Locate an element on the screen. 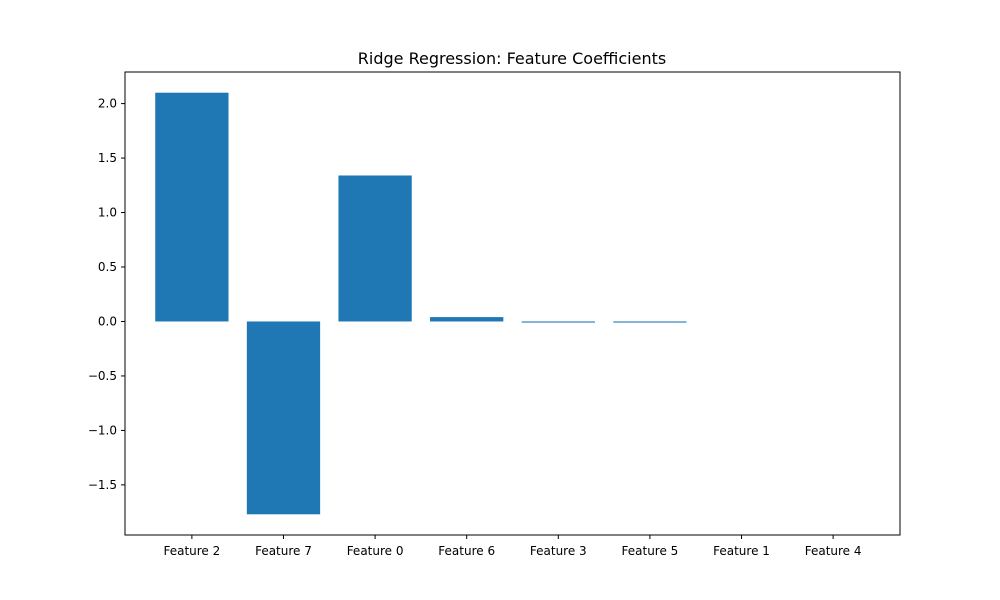  x-tick-label: Feature 4 is located at coordinates (833, 551).